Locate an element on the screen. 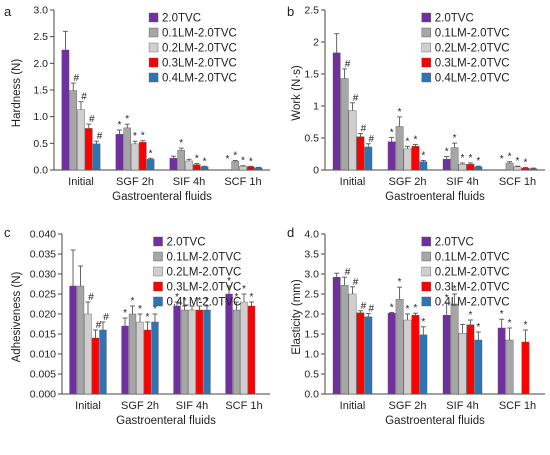 The width and height of the screenshot is (550, 455). legend-label: 0.4LM-2.0TVC is located at coordinates (472, 303).